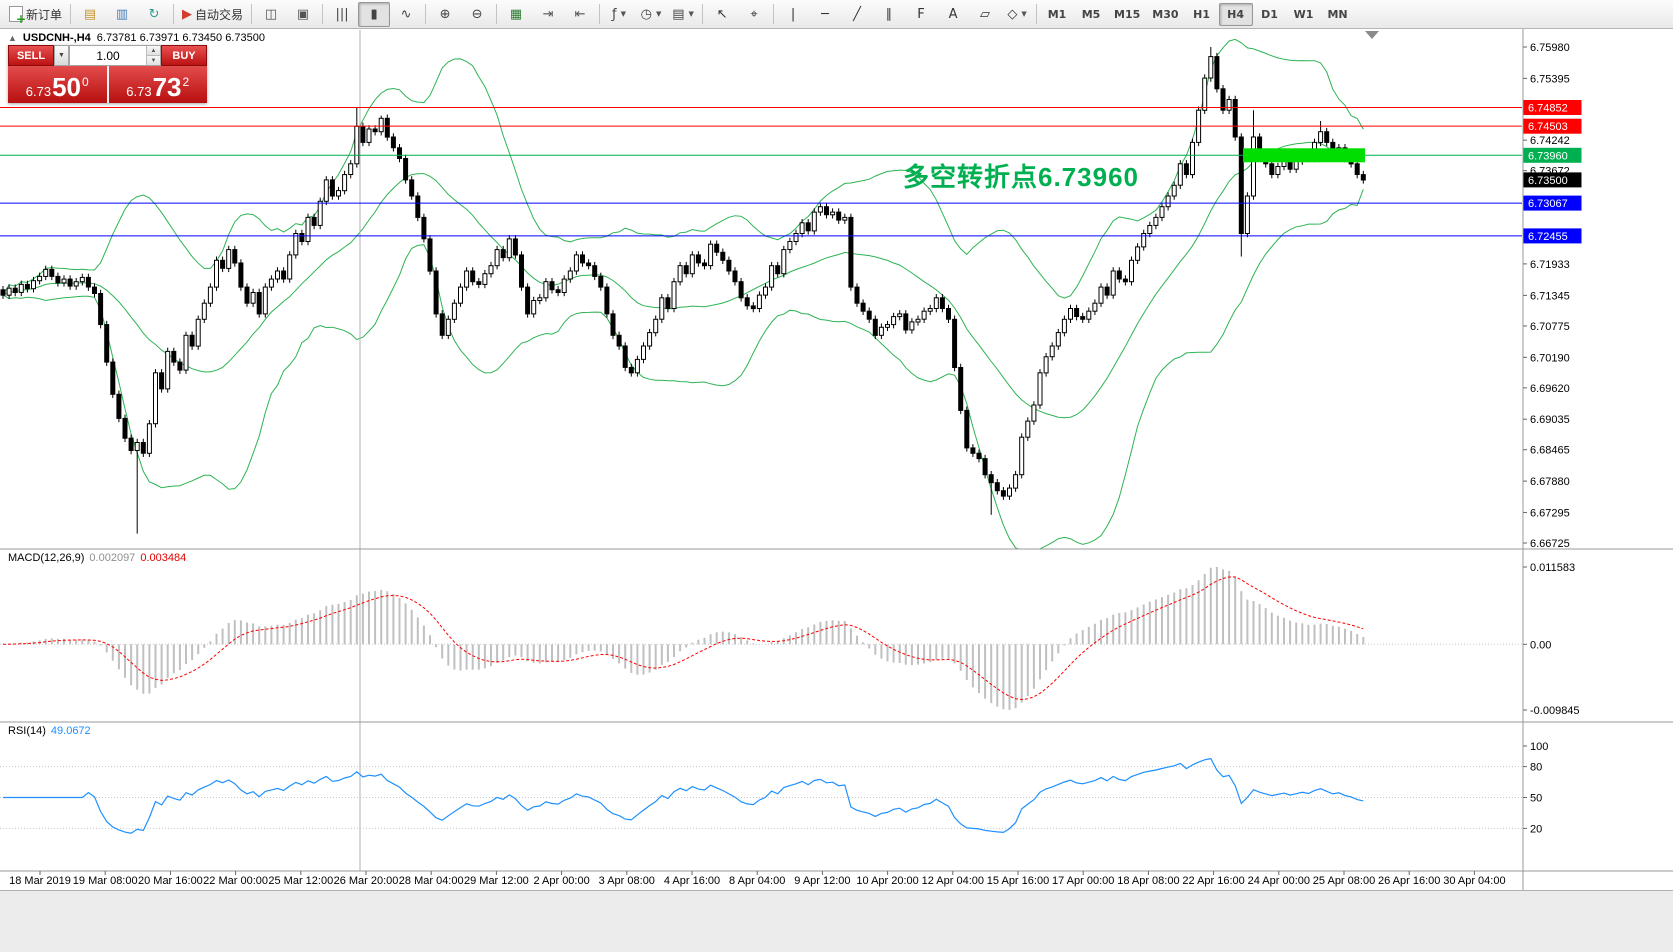  I want to click on horizontal-line-button: ─, so click(825, 14).